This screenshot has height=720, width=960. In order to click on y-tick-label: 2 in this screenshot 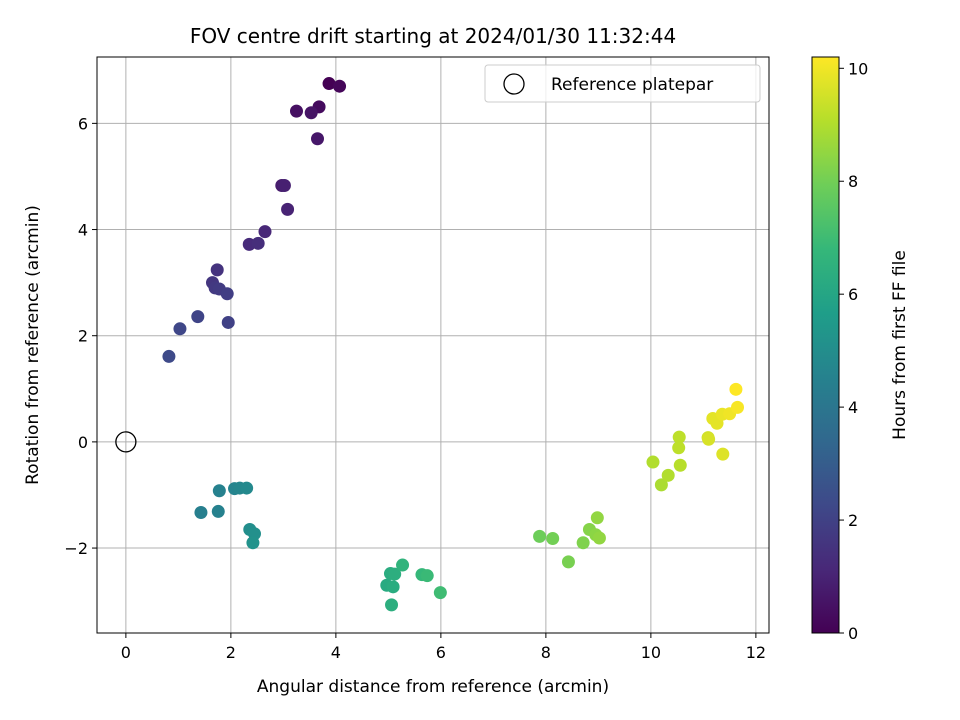, I will do `click(83, 336)`.